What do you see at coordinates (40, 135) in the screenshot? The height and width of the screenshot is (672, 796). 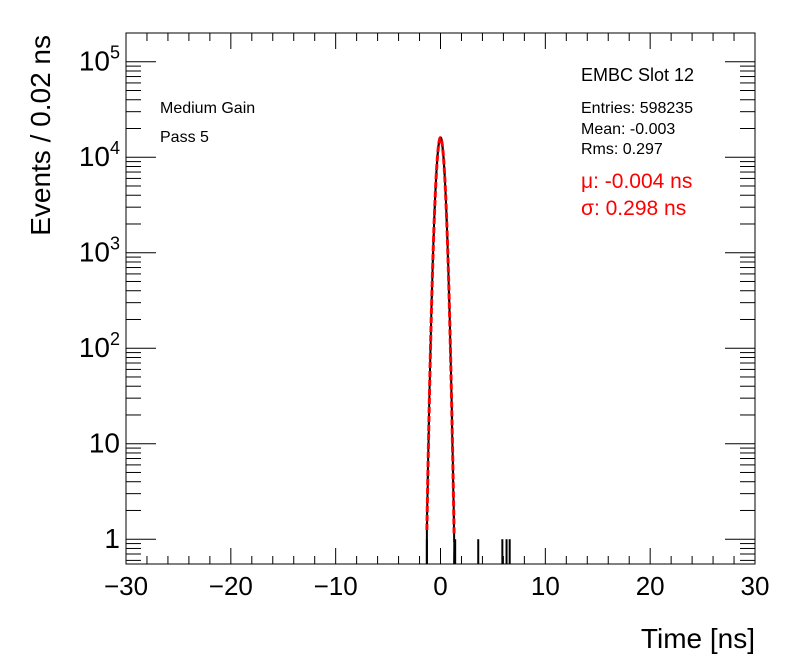 I see `y-axis-label: Events / 0.02 ns` at bounding box center [40, 135].